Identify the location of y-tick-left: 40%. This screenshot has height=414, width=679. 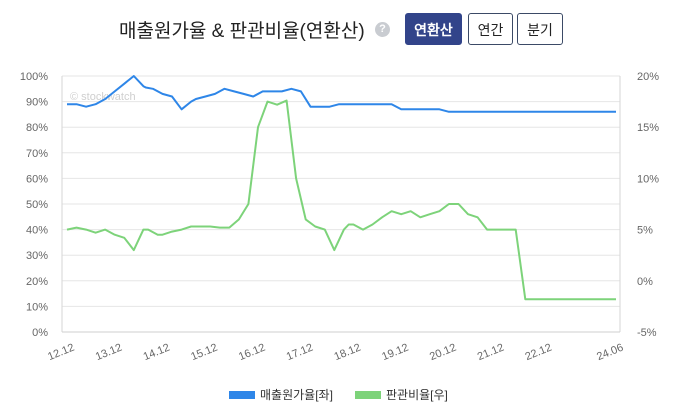
(37, 231).